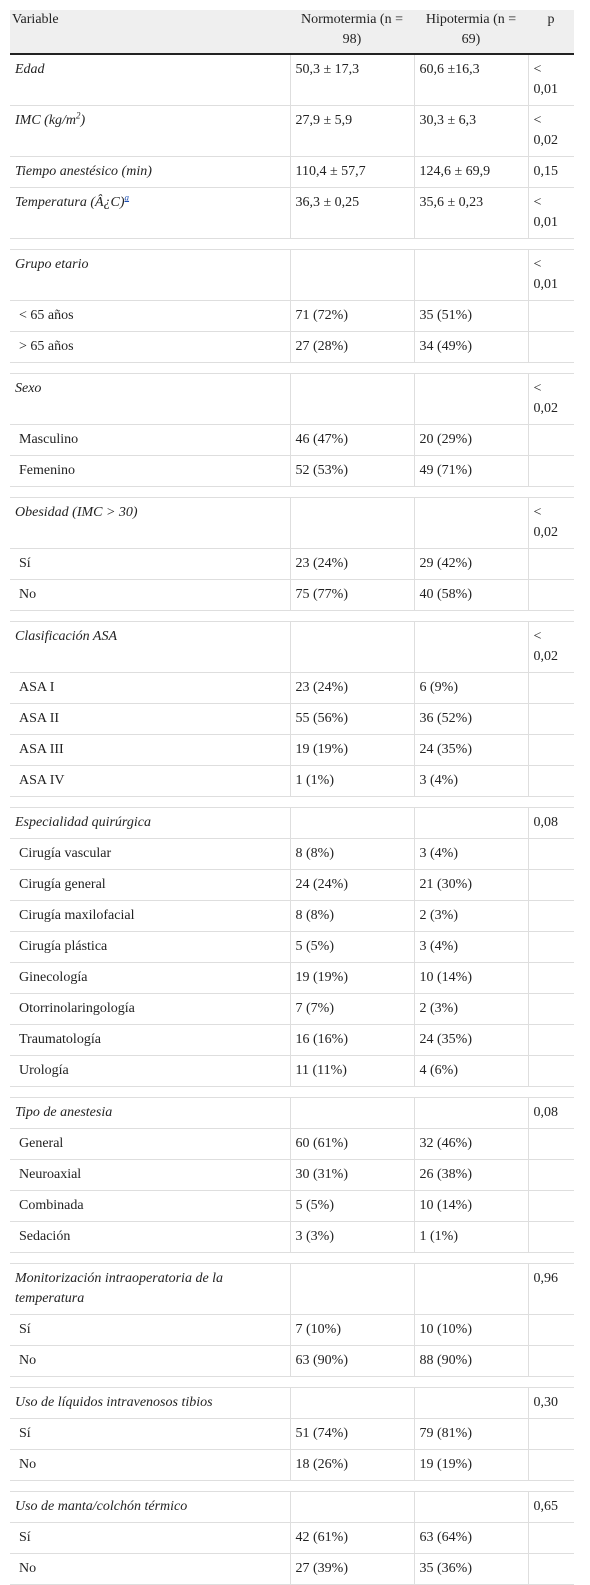 The image size is (590, 1585). Describe the element at coordinates (351, 1465) in the screenshot. I see `normotermia-value: 18 (26%)` at that location.